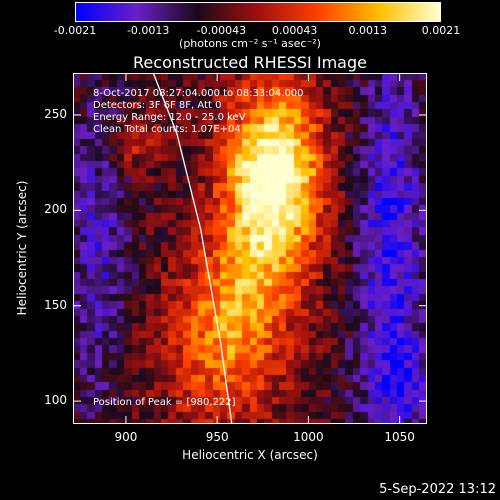  What do you see at coordinates (308, 437) in the screenshot?
I see `x-tick-label: 1000` at bounding box center [308, 437].